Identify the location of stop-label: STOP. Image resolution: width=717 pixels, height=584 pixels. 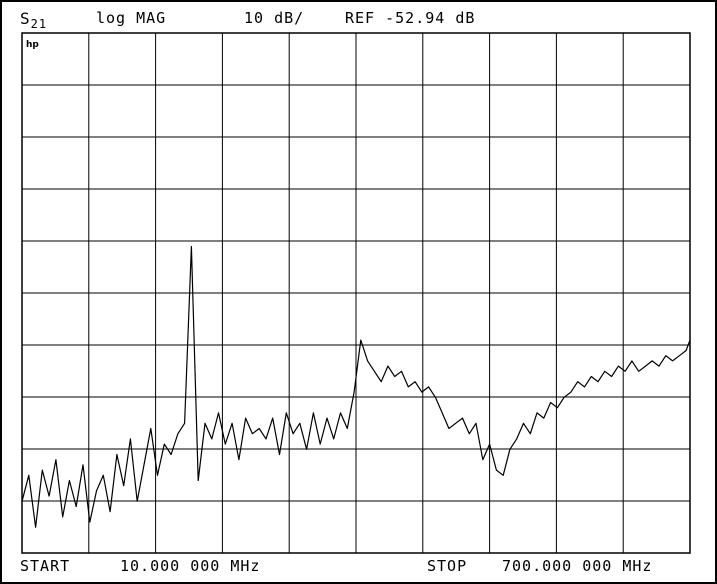
(447, 566).